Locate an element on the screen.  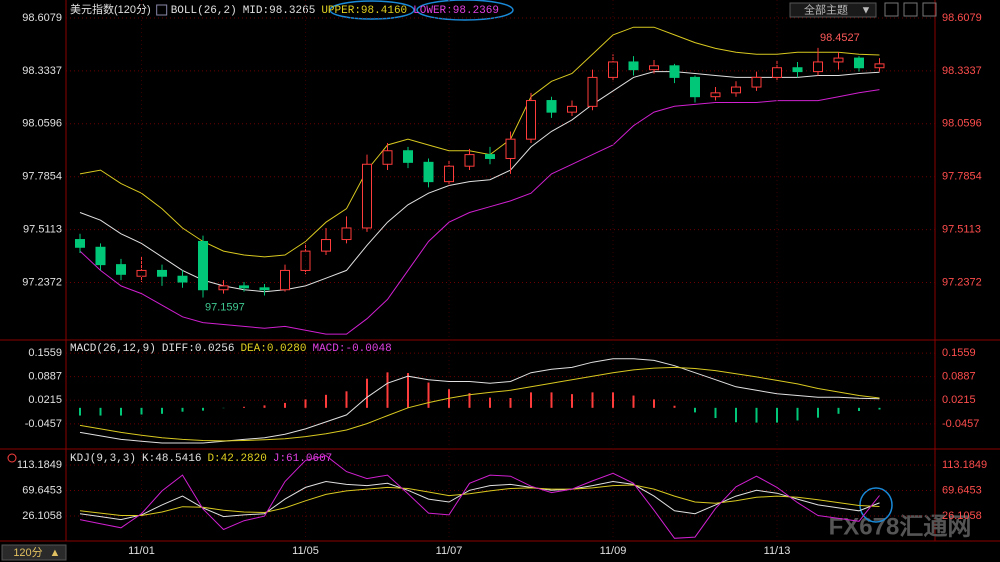
y-tick-label: 0.0887 is located at coordinates (45, 377).